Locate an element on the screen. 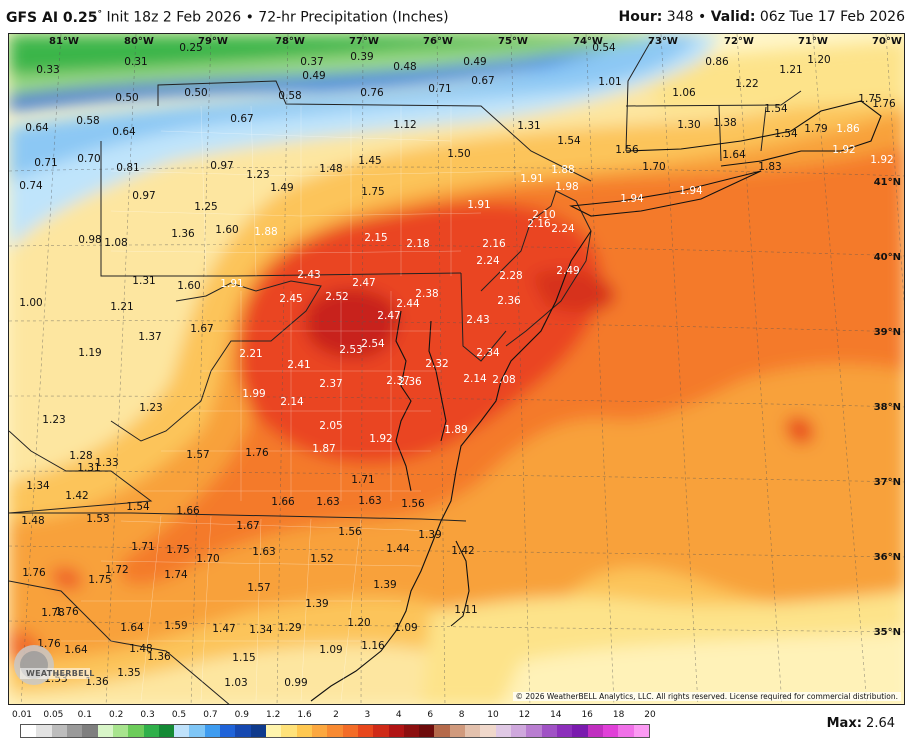 This screenshot has height=750, width=913. precip-value-label: 1.28 is located at coordinates (80, 456).